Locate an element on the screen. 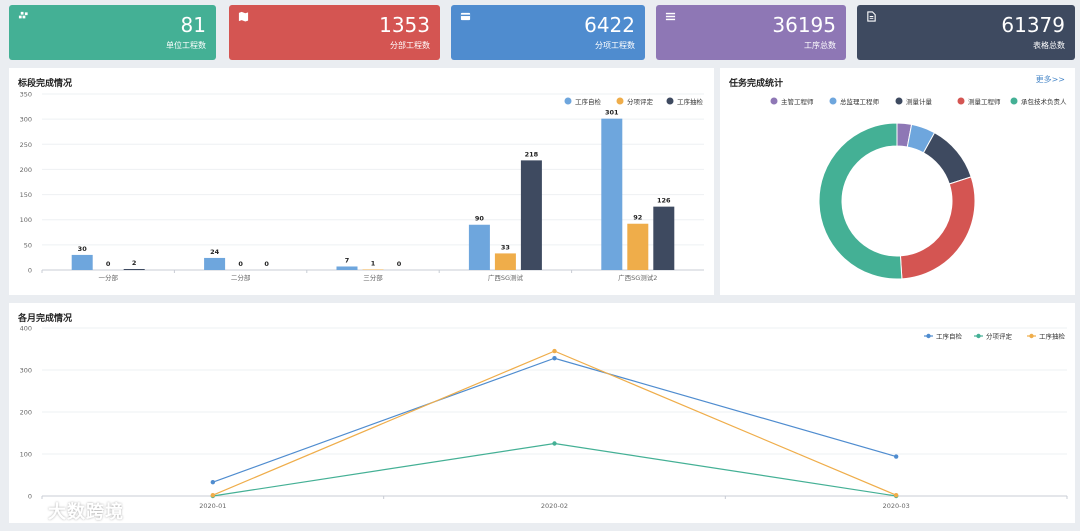 This screenshot has width=1080, height=531. data-label: 92 is located at coordinates (637, 218).